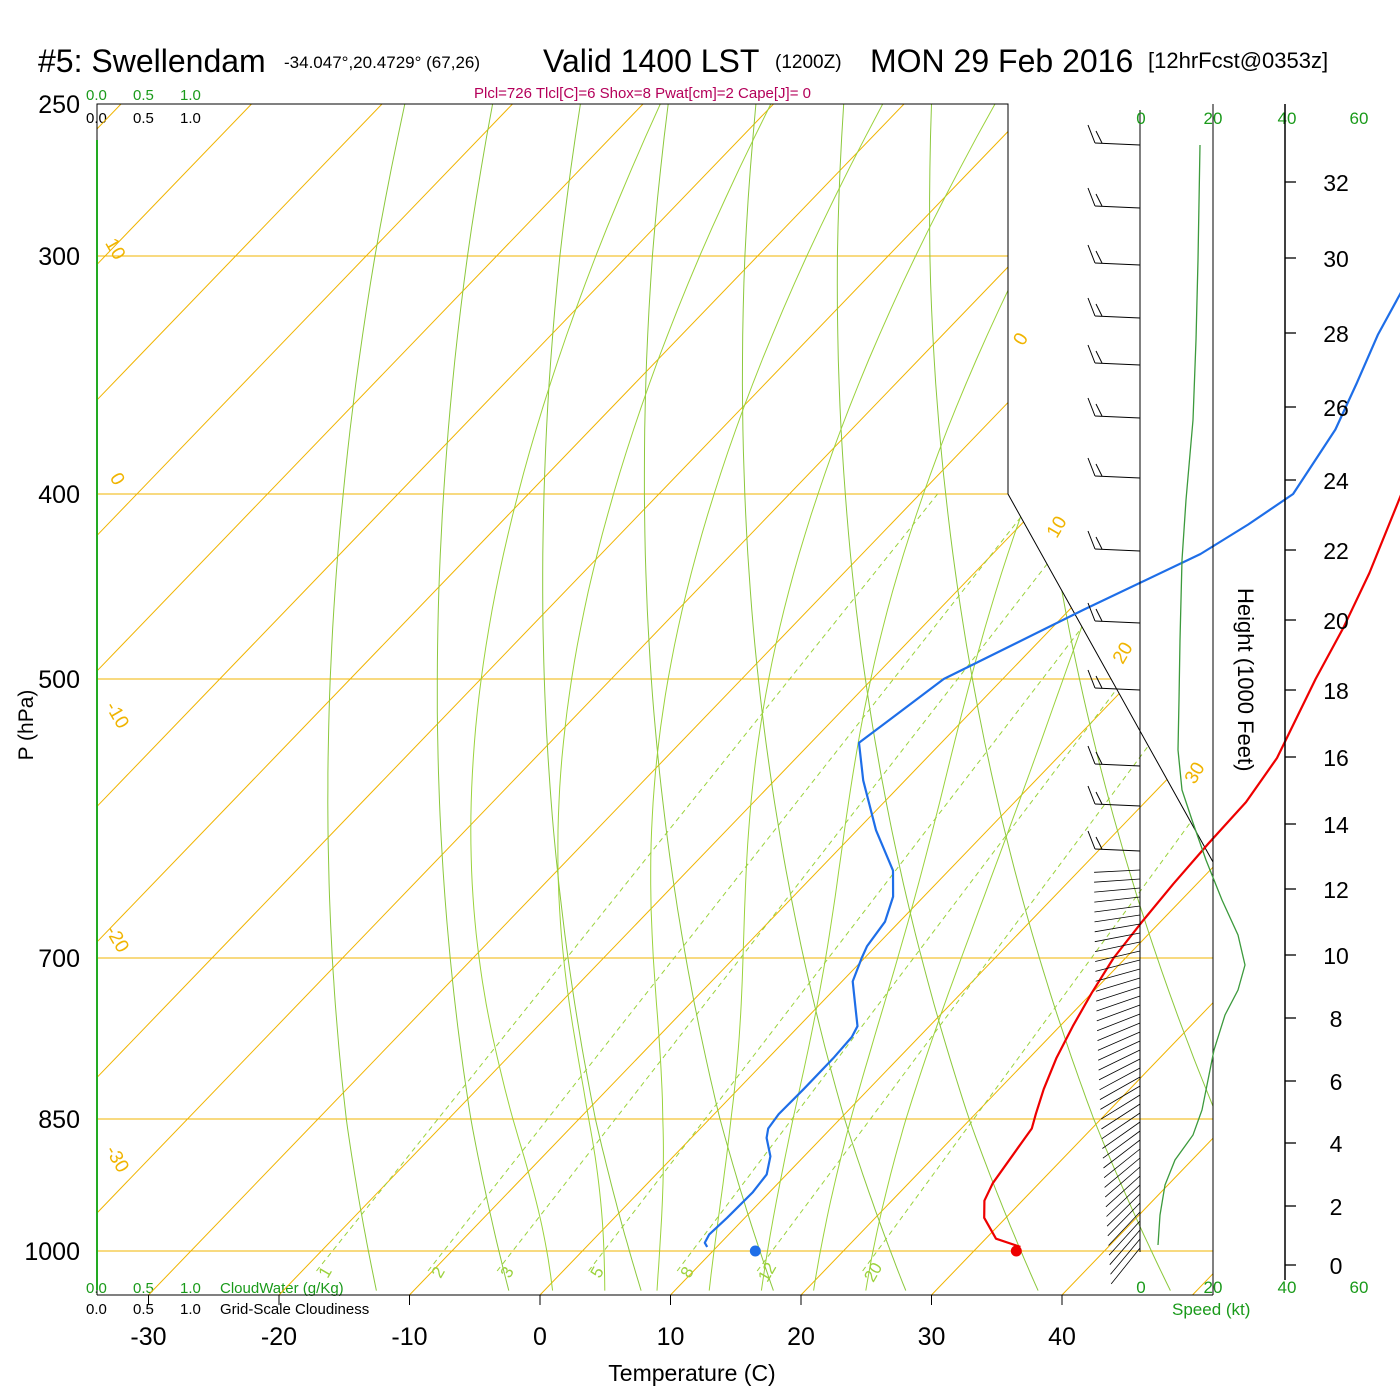 This screenshot has height=1400, width=1400. Describe the element at coordinates (808, 62) in the screenshot. I see `valid-zulu: (1200Z)` at that location.